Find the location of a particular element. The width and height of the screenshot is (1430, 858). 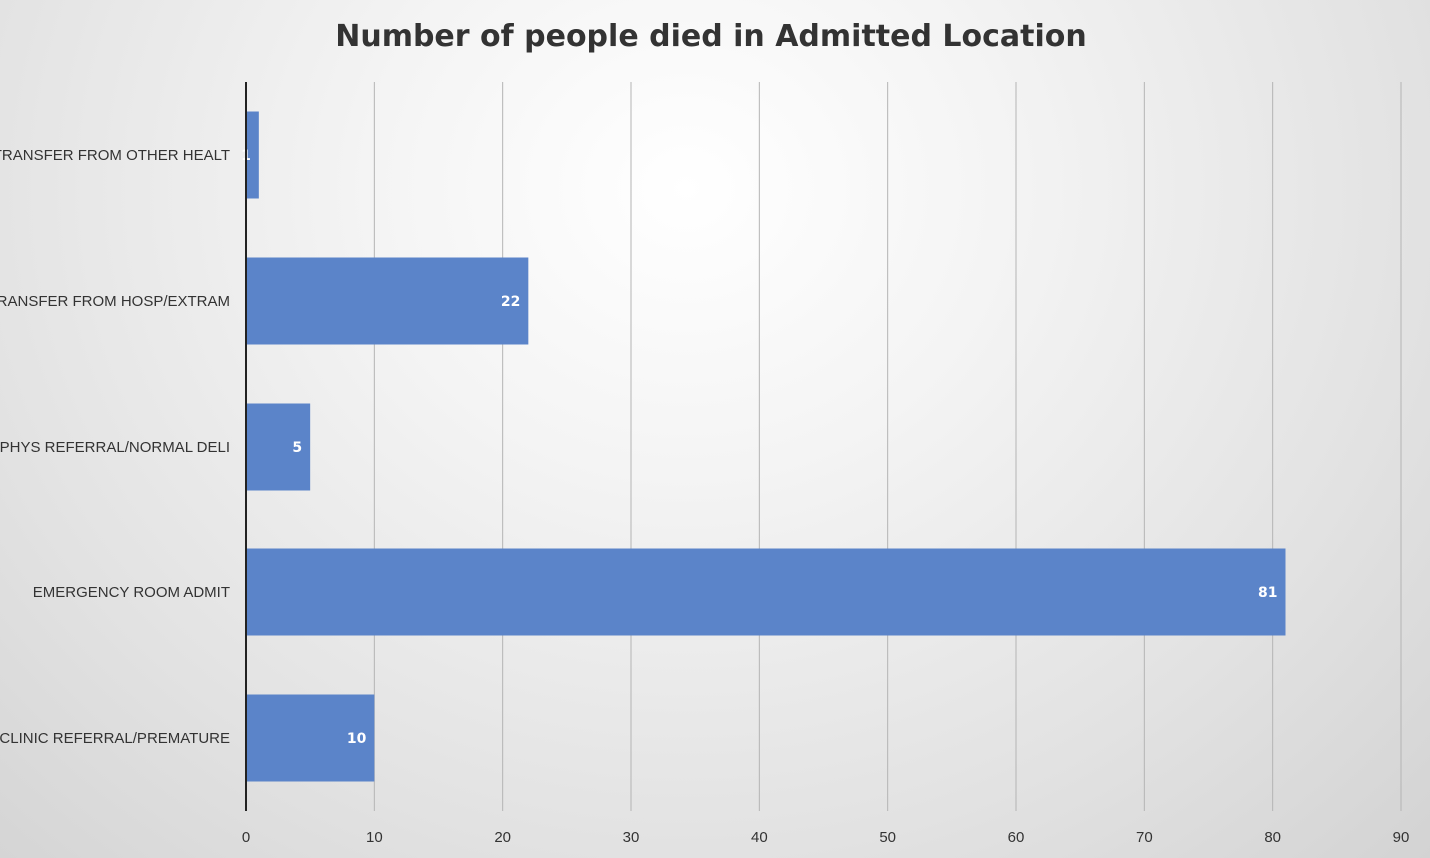

x-tick-label: 30 is located at coordinates (631, 837).